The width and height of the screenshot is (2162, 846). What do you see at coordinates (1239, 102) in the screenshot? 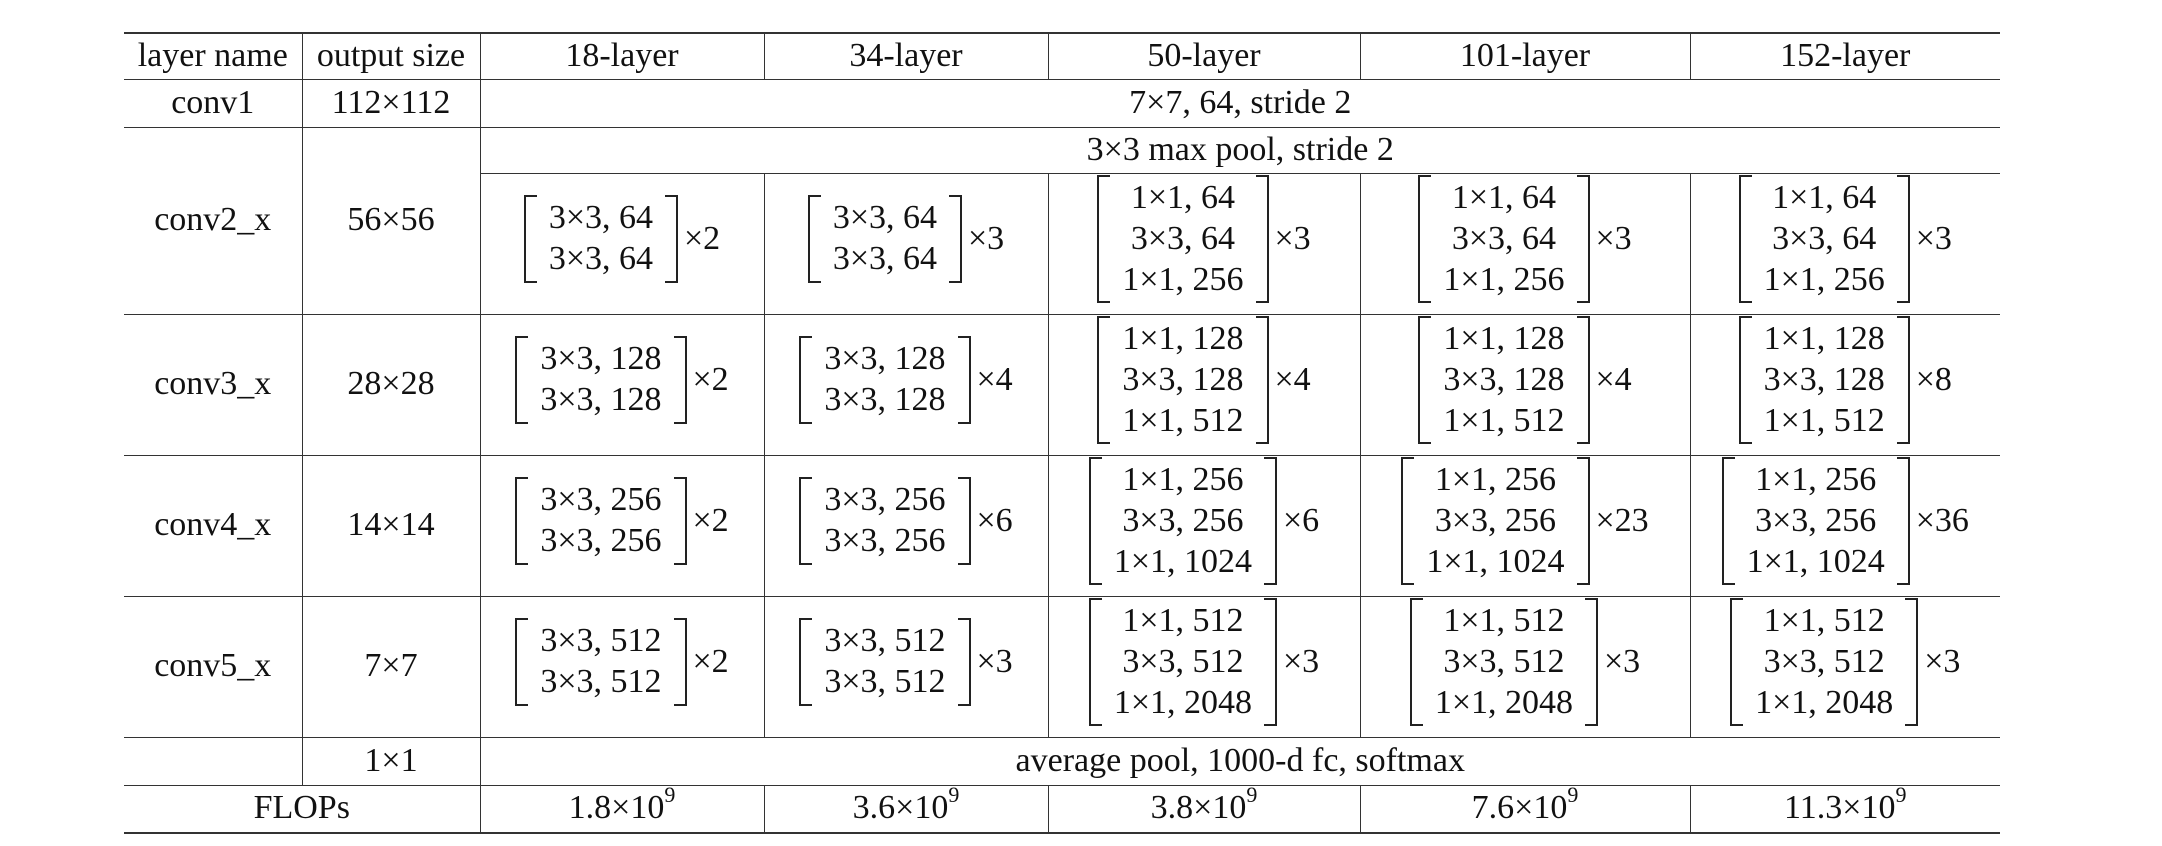
I see `conv1-spec: 7×7, 64, stride 2` at bounding box center [1239, 102].